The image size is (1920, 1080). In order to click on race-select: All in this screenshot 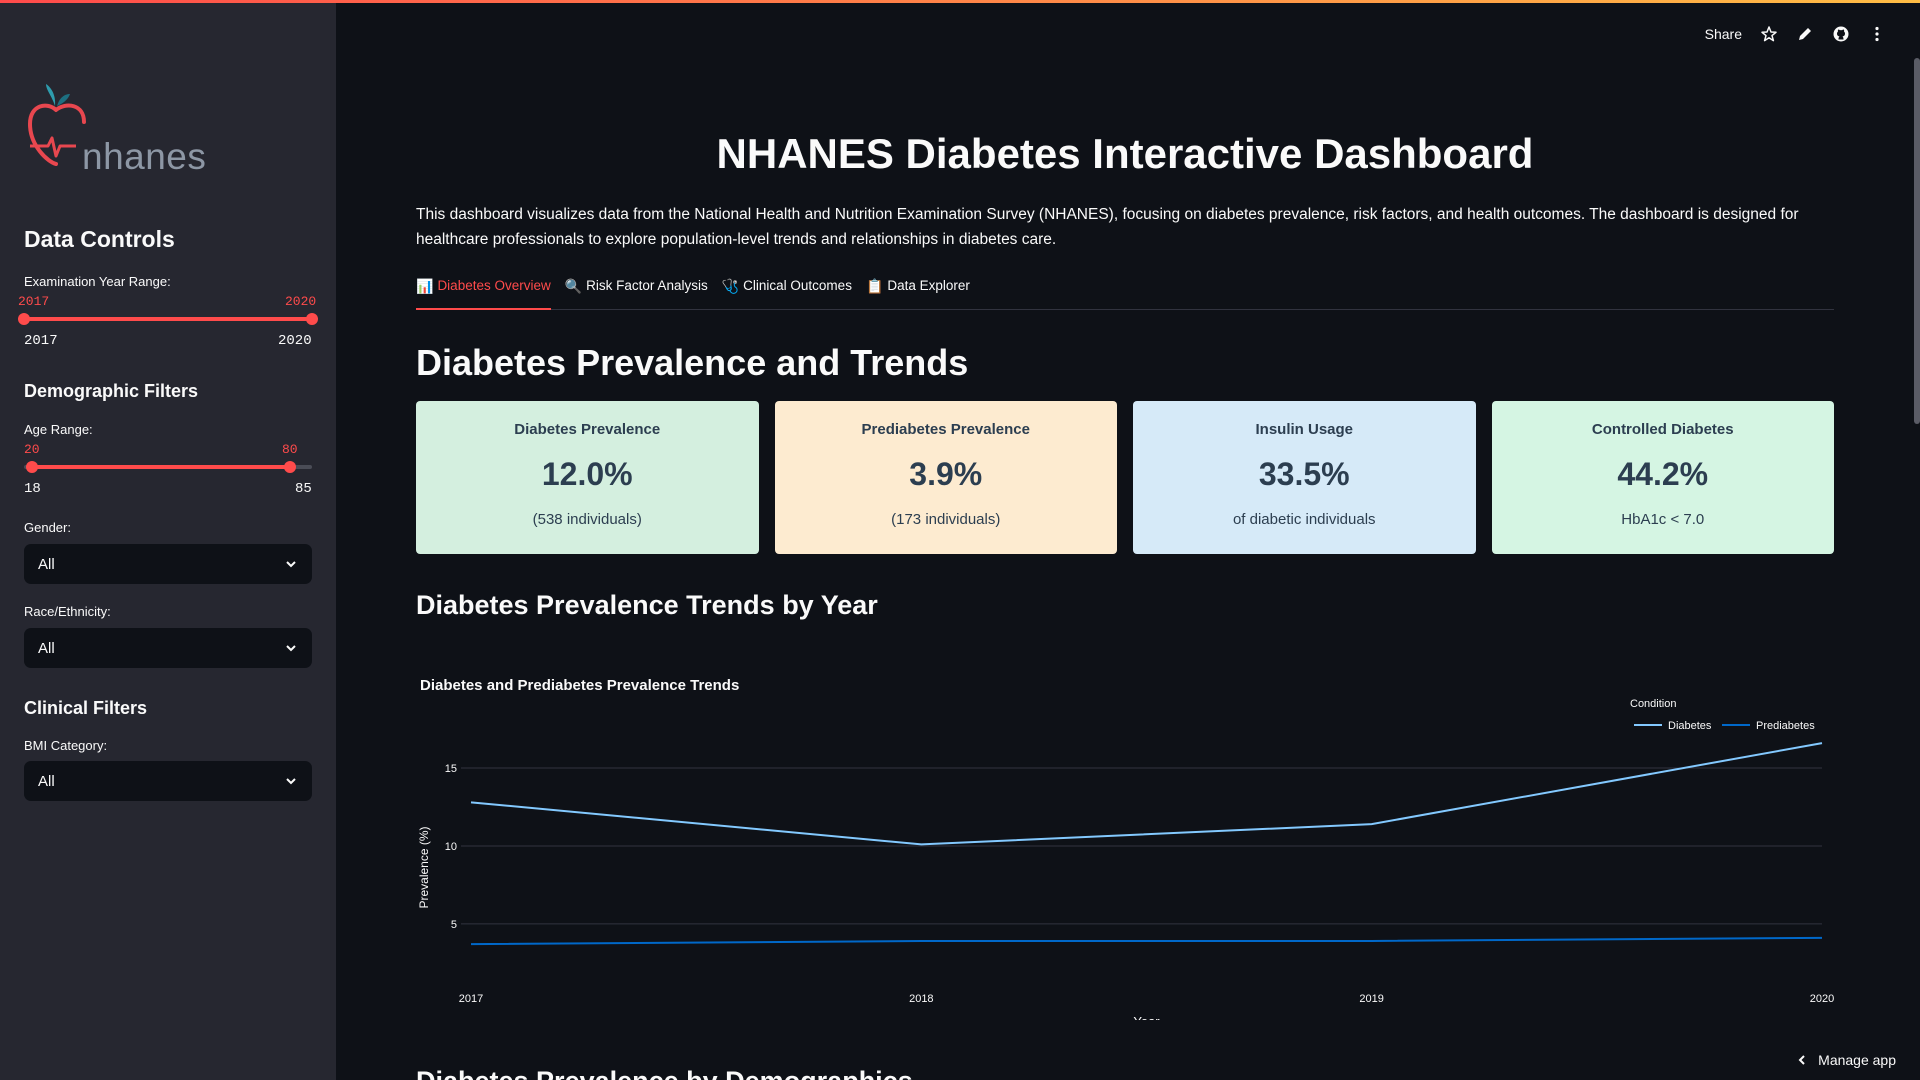, I will do `click(168, 648)`.